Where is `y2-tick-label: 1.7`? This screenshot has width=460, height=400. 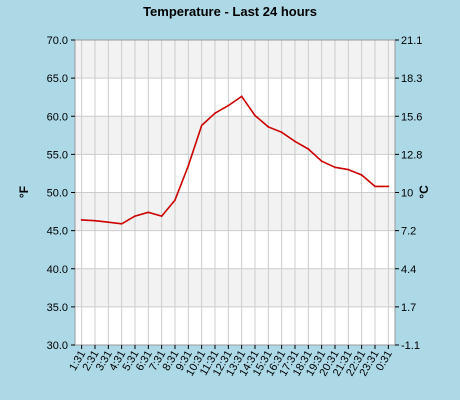 y2-tick-label: 1.7 is located at coordinates (408, 308).